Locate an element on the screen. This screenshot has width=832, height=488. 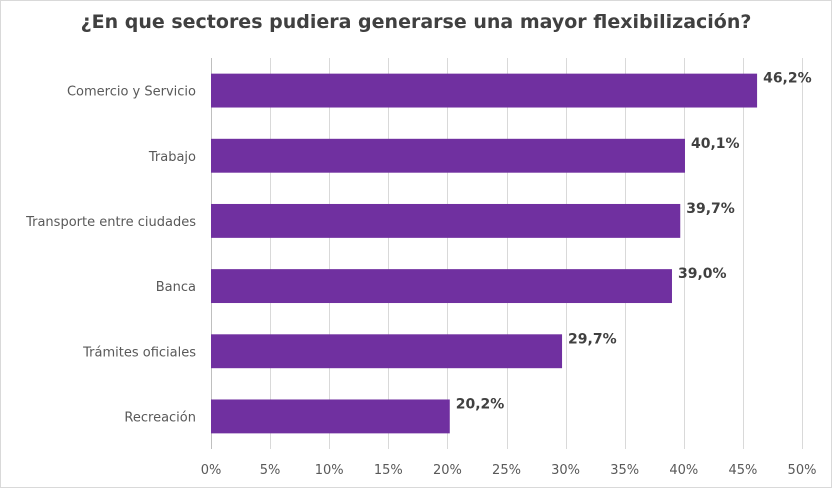
data-label: 39,0% is located at coordinates (702, 274).